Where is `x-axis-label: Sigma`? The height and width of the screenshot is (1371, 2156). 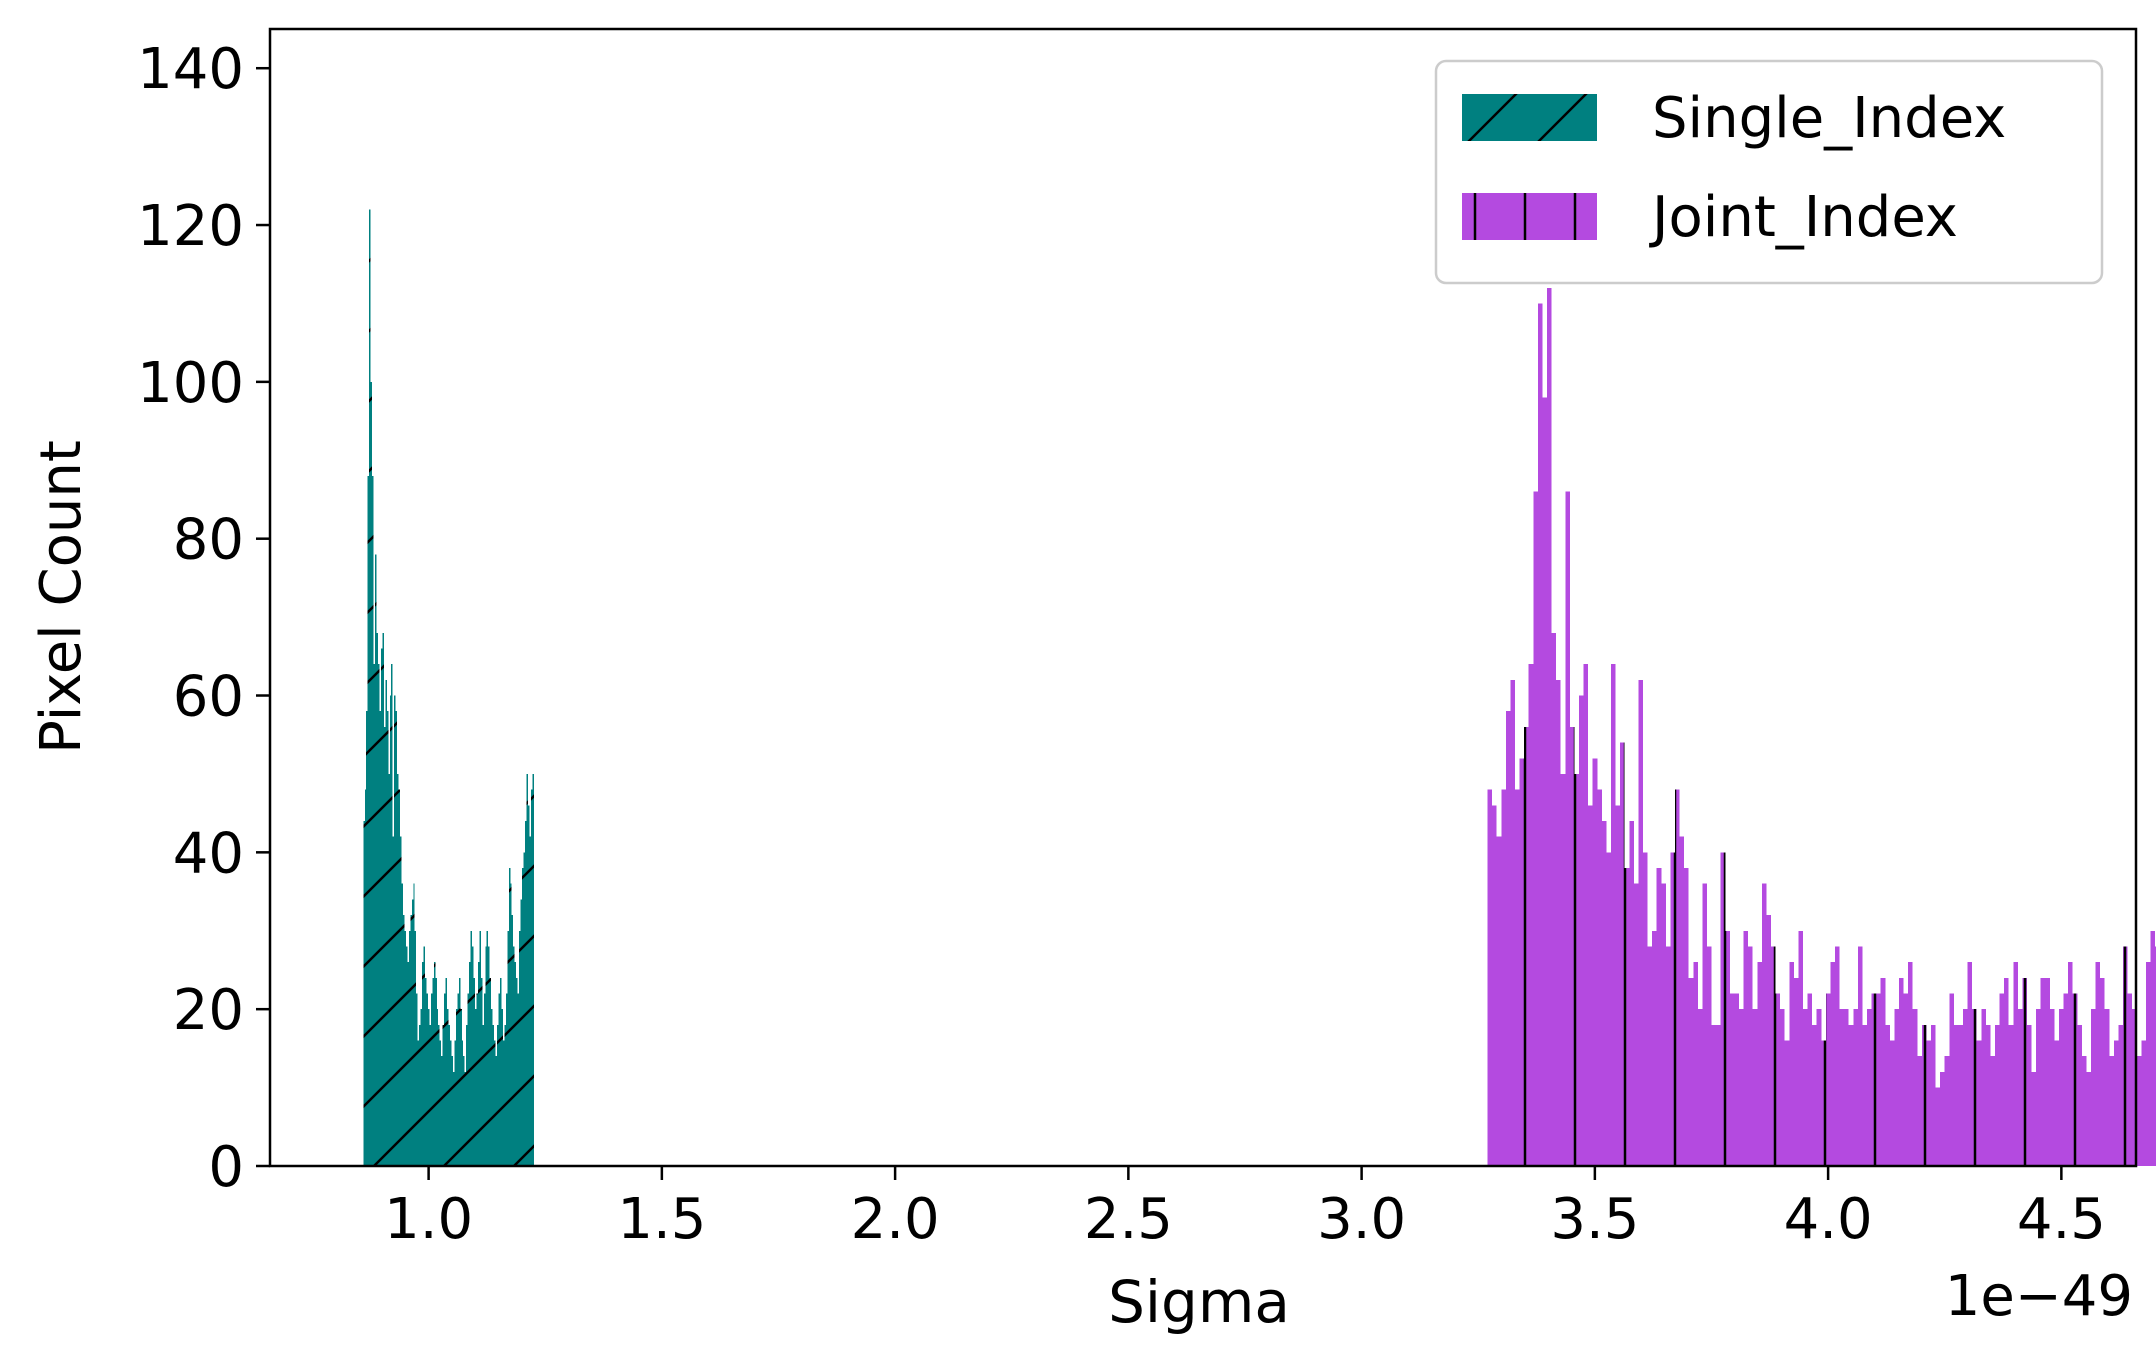
x-axis-label: Sigma is located at coordinates (1199, 1302).